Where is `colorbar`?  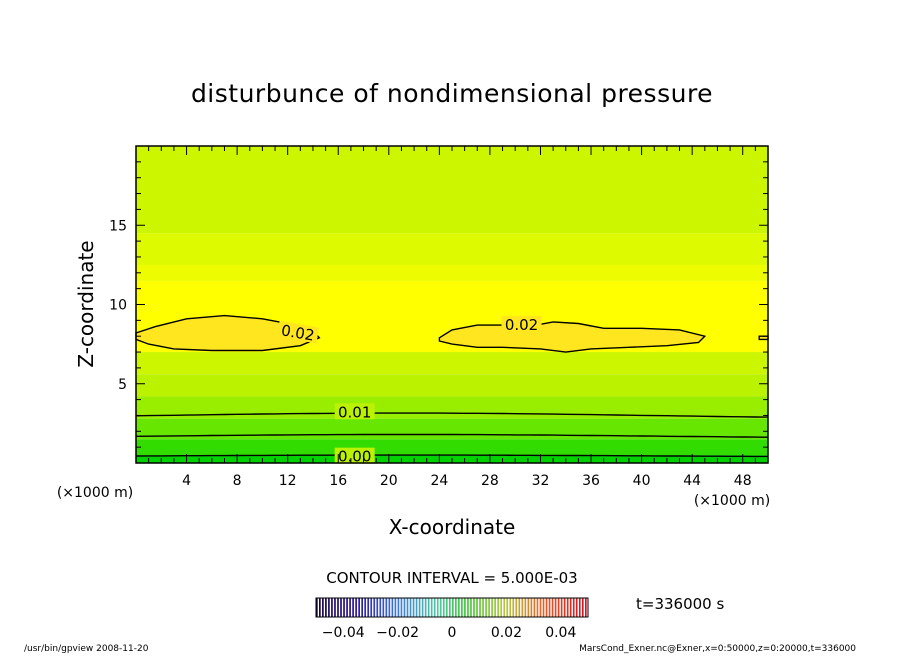 colorbar is located at coordinates (452, 607).